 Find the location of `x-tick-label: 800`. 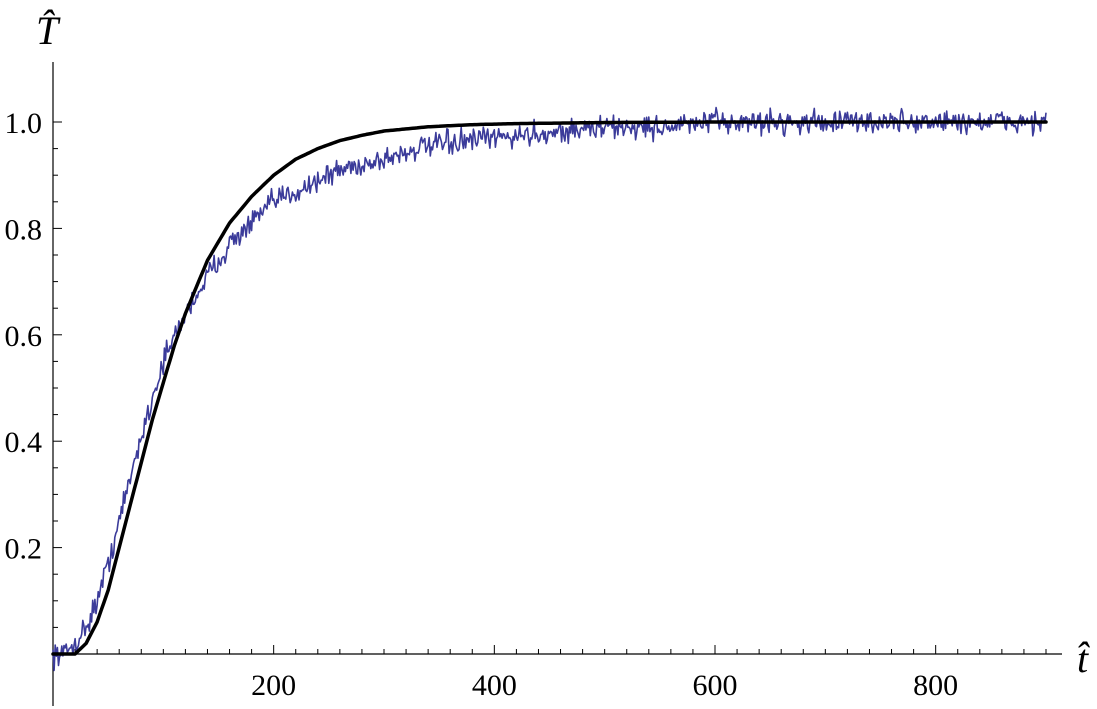

x-tick-label: 800 is located at coordinates (935, 685).